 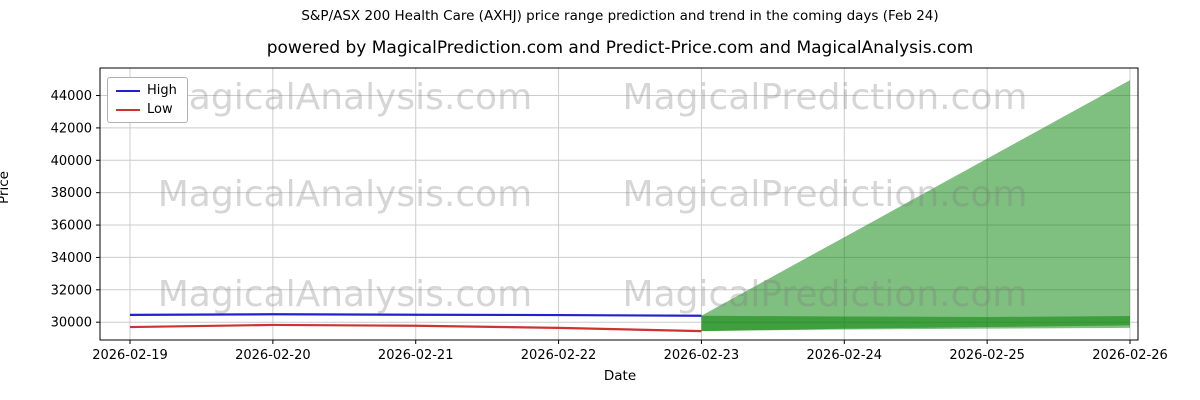 I want to click on y-tick-label: 36000, so click(x=71, y=226).